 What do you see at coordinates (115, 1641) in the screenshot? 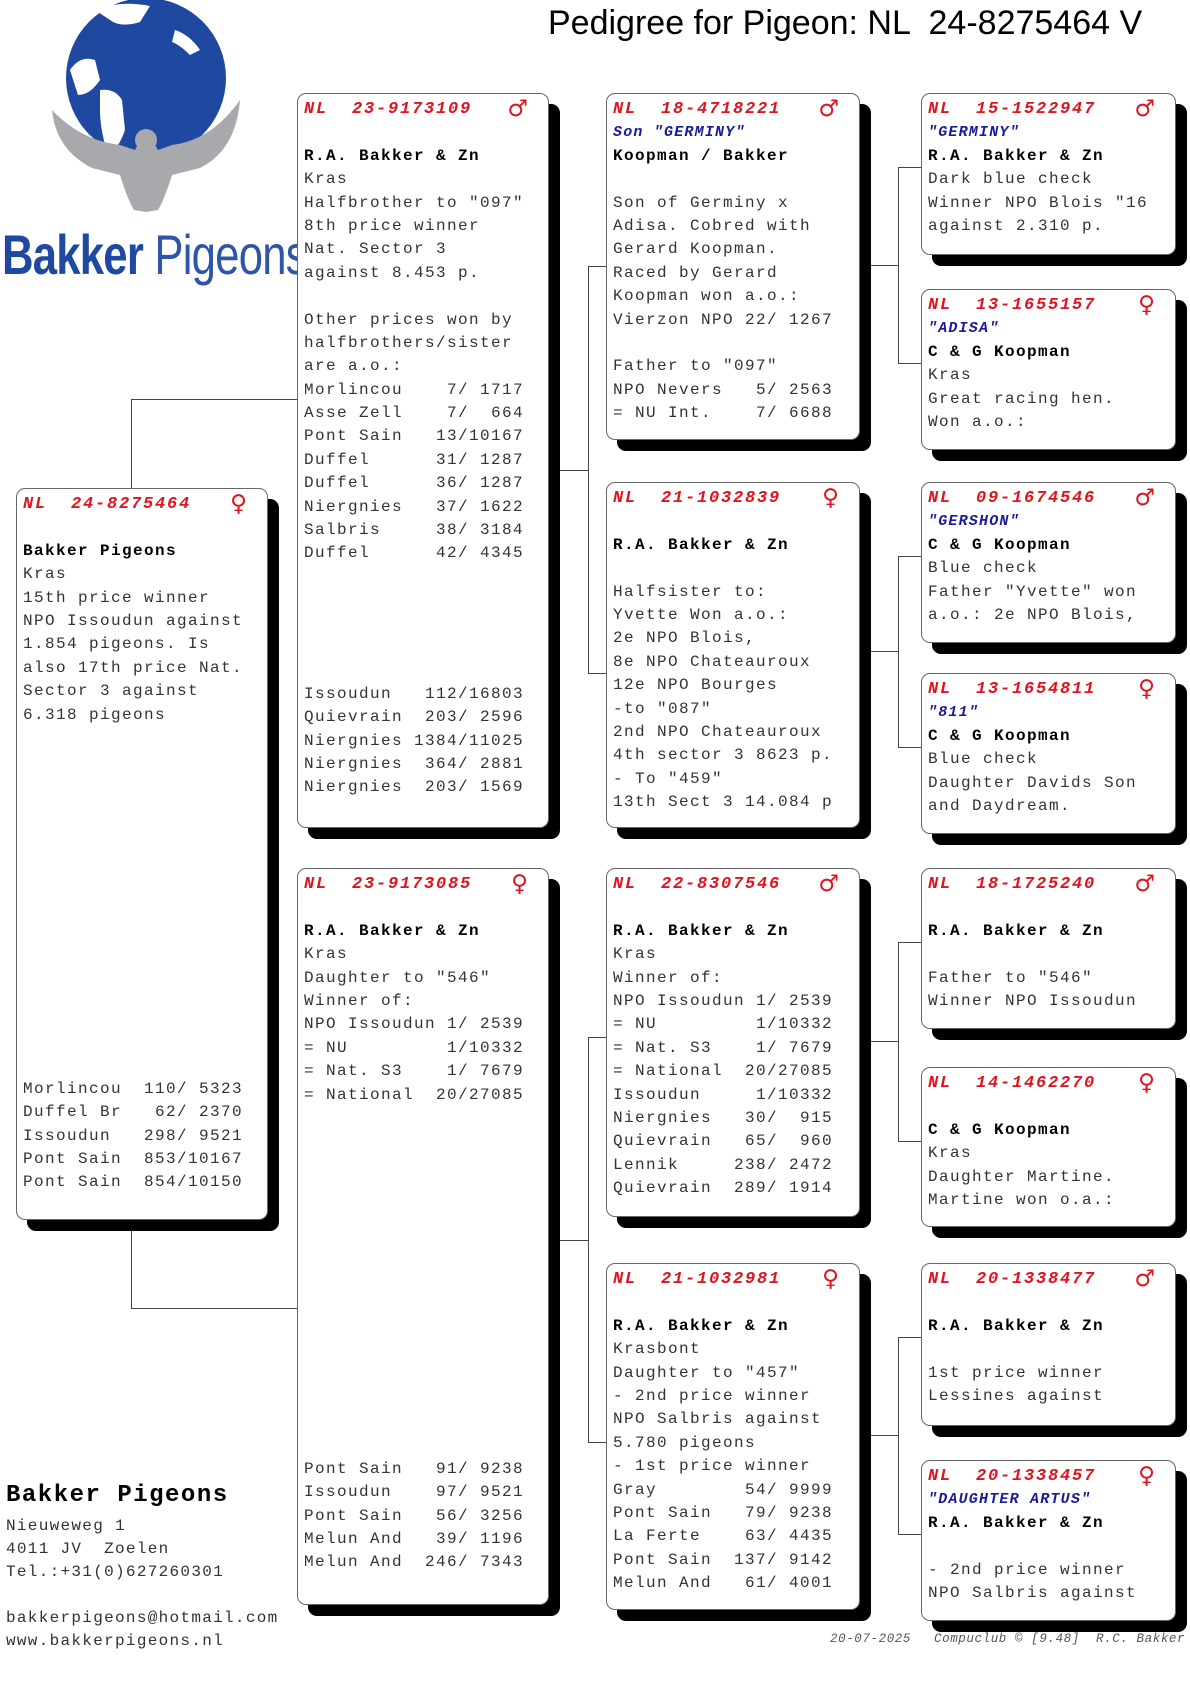
I see `contact-website: www.bakkerpigeons.nl` at bounding box center [115, 1641].